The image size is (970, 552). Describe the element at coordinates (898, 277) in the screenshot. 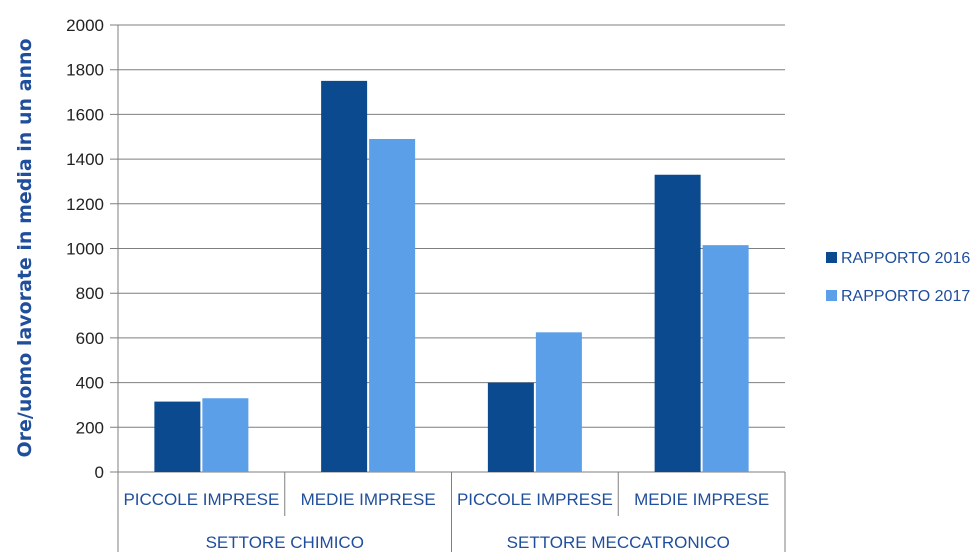

I see `legend: RAPPORTO 2016 RAPPORTO 2017` at that location.